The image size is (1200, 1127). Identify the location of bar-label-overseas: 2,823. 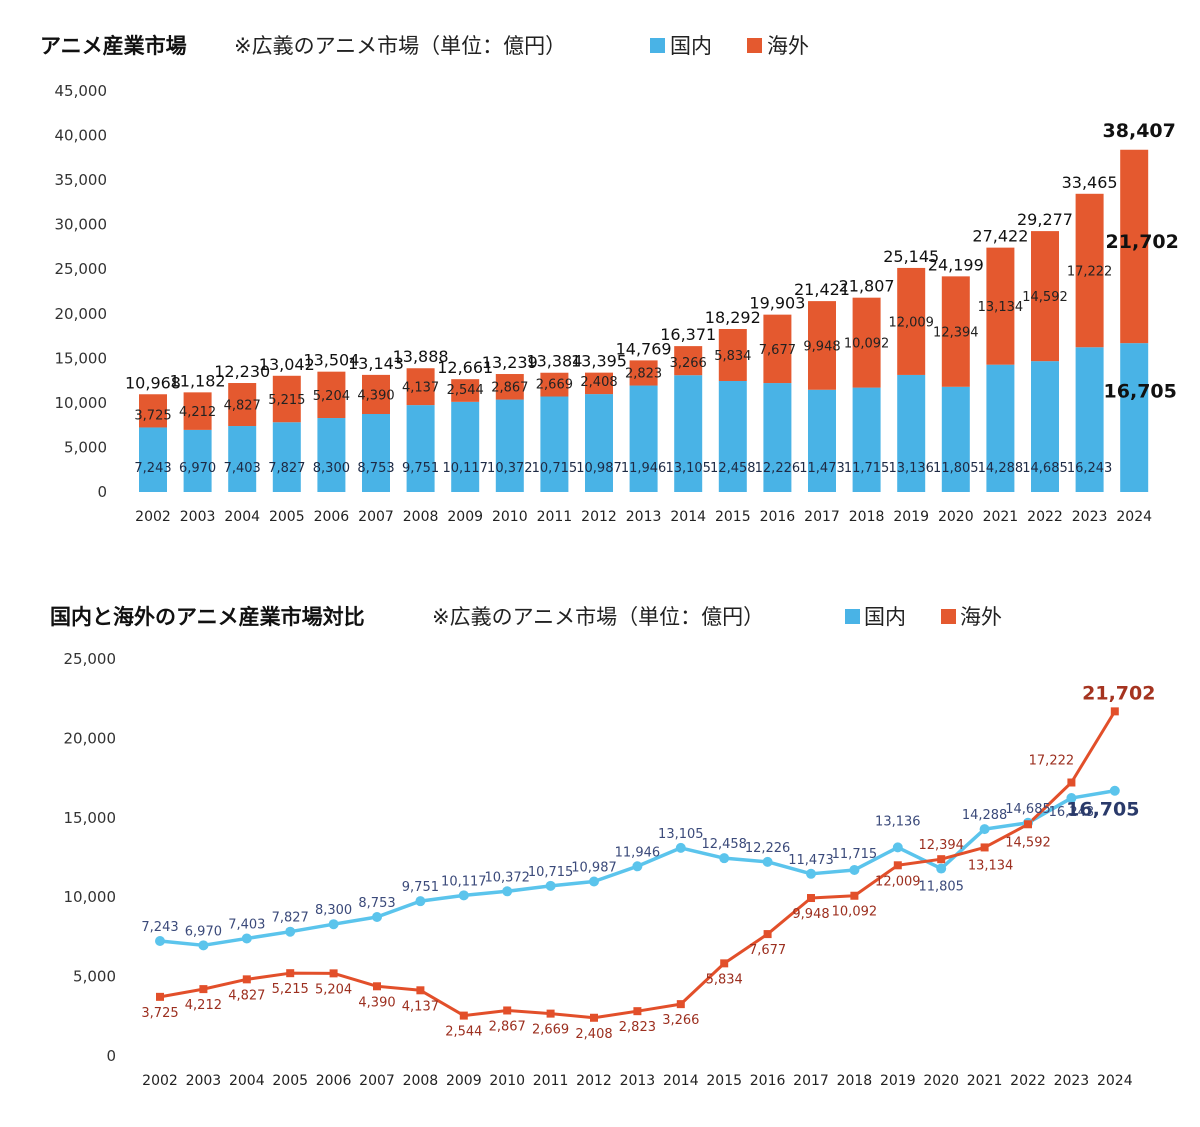
(643, 374).